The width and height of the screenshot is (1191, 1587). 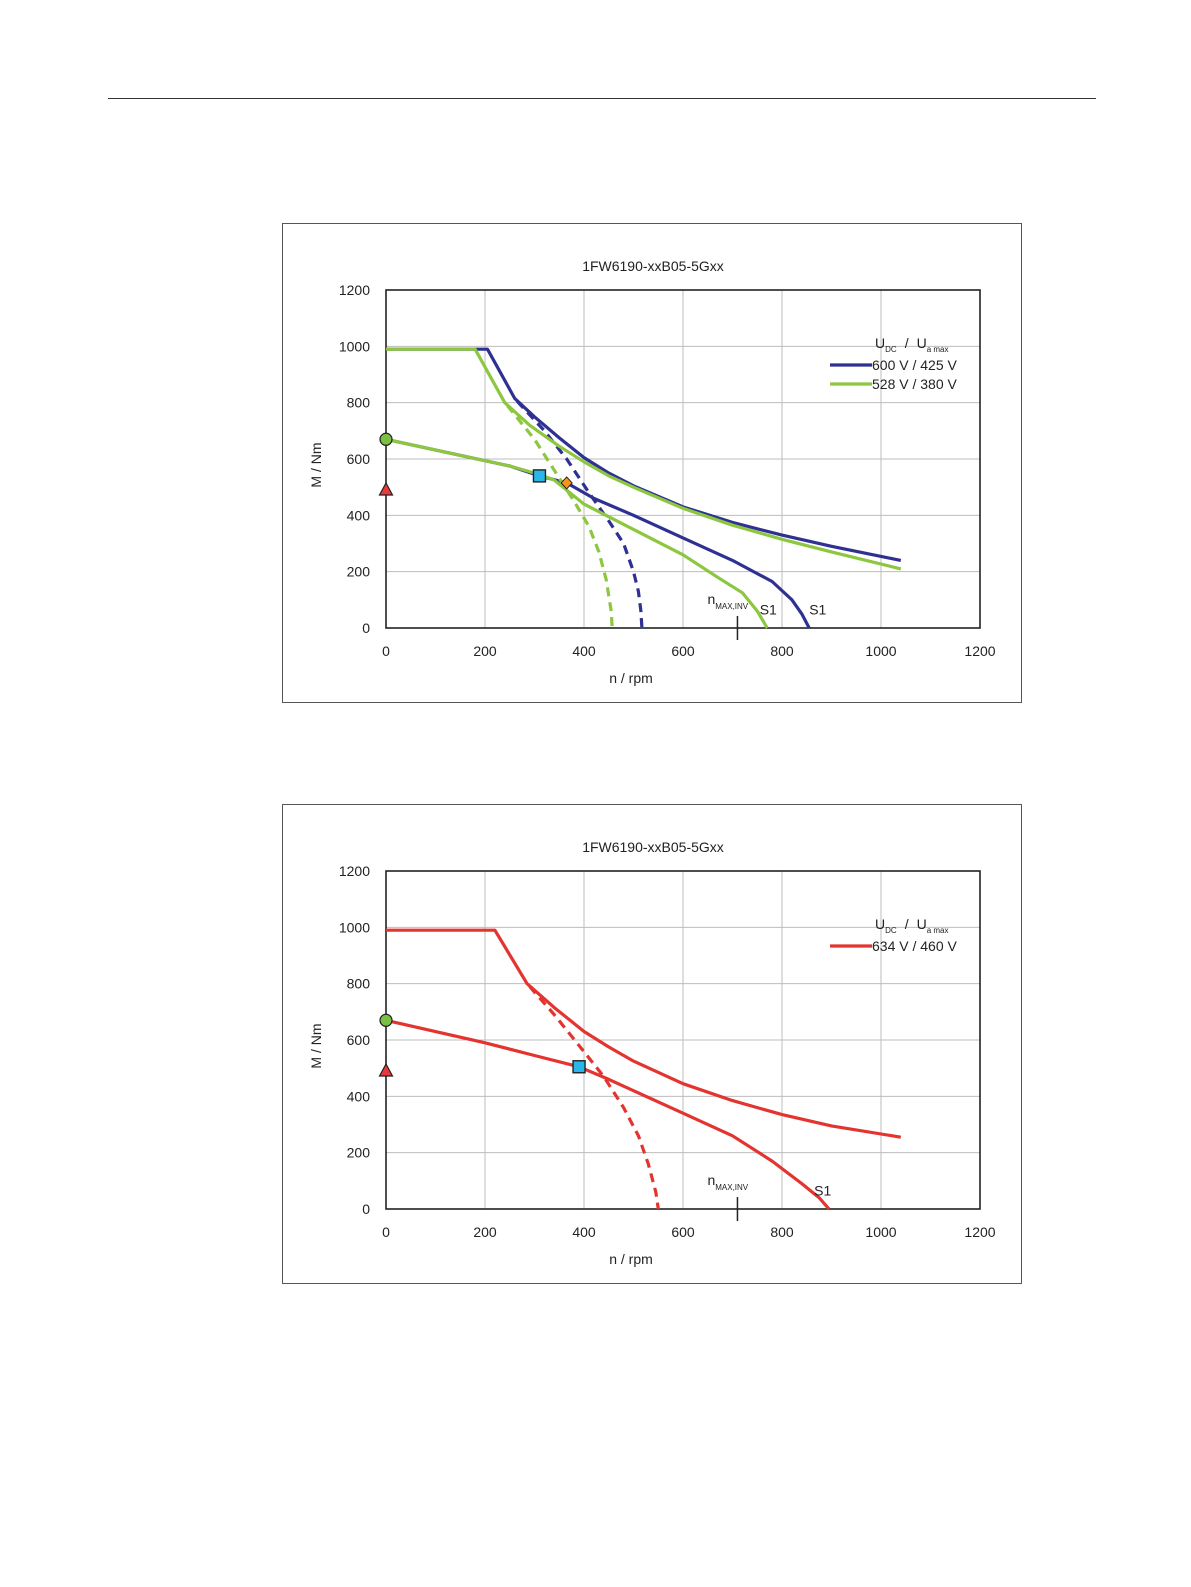 I want to click on legend-entry: 528 V / 380 V, so click(x=915, y=384).